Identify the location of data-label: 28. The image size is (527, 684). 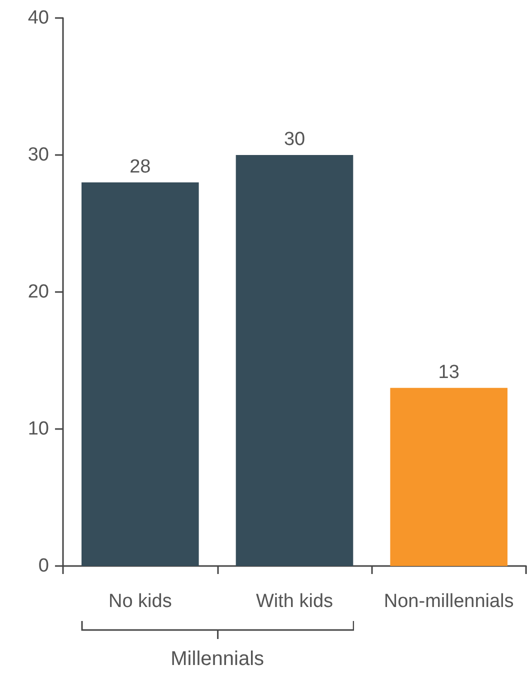
(140, 167).